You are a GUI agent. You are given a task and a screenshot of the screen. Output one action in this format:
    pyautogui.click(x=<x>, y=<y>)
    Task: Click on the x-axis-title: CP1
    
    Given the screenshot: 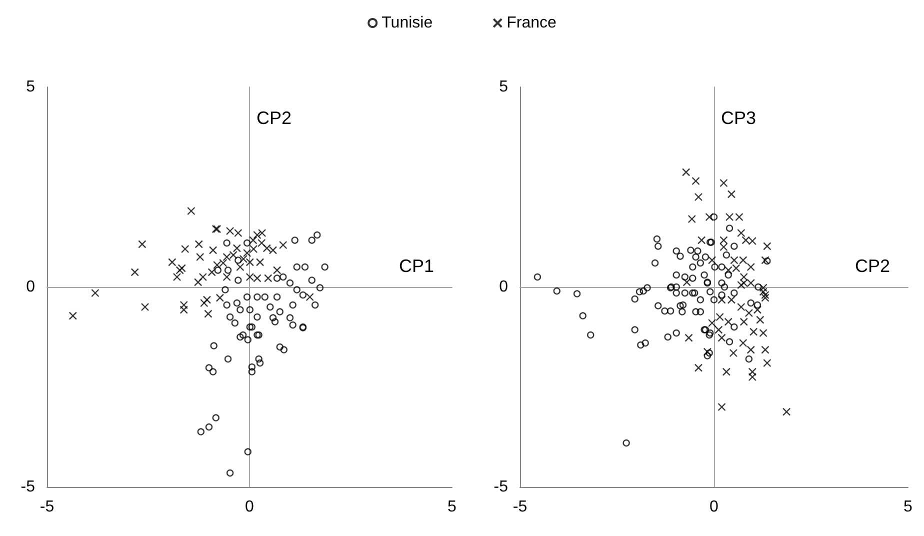 What is the action you would take?
    pyautogui.click(x=416, y=266)
    